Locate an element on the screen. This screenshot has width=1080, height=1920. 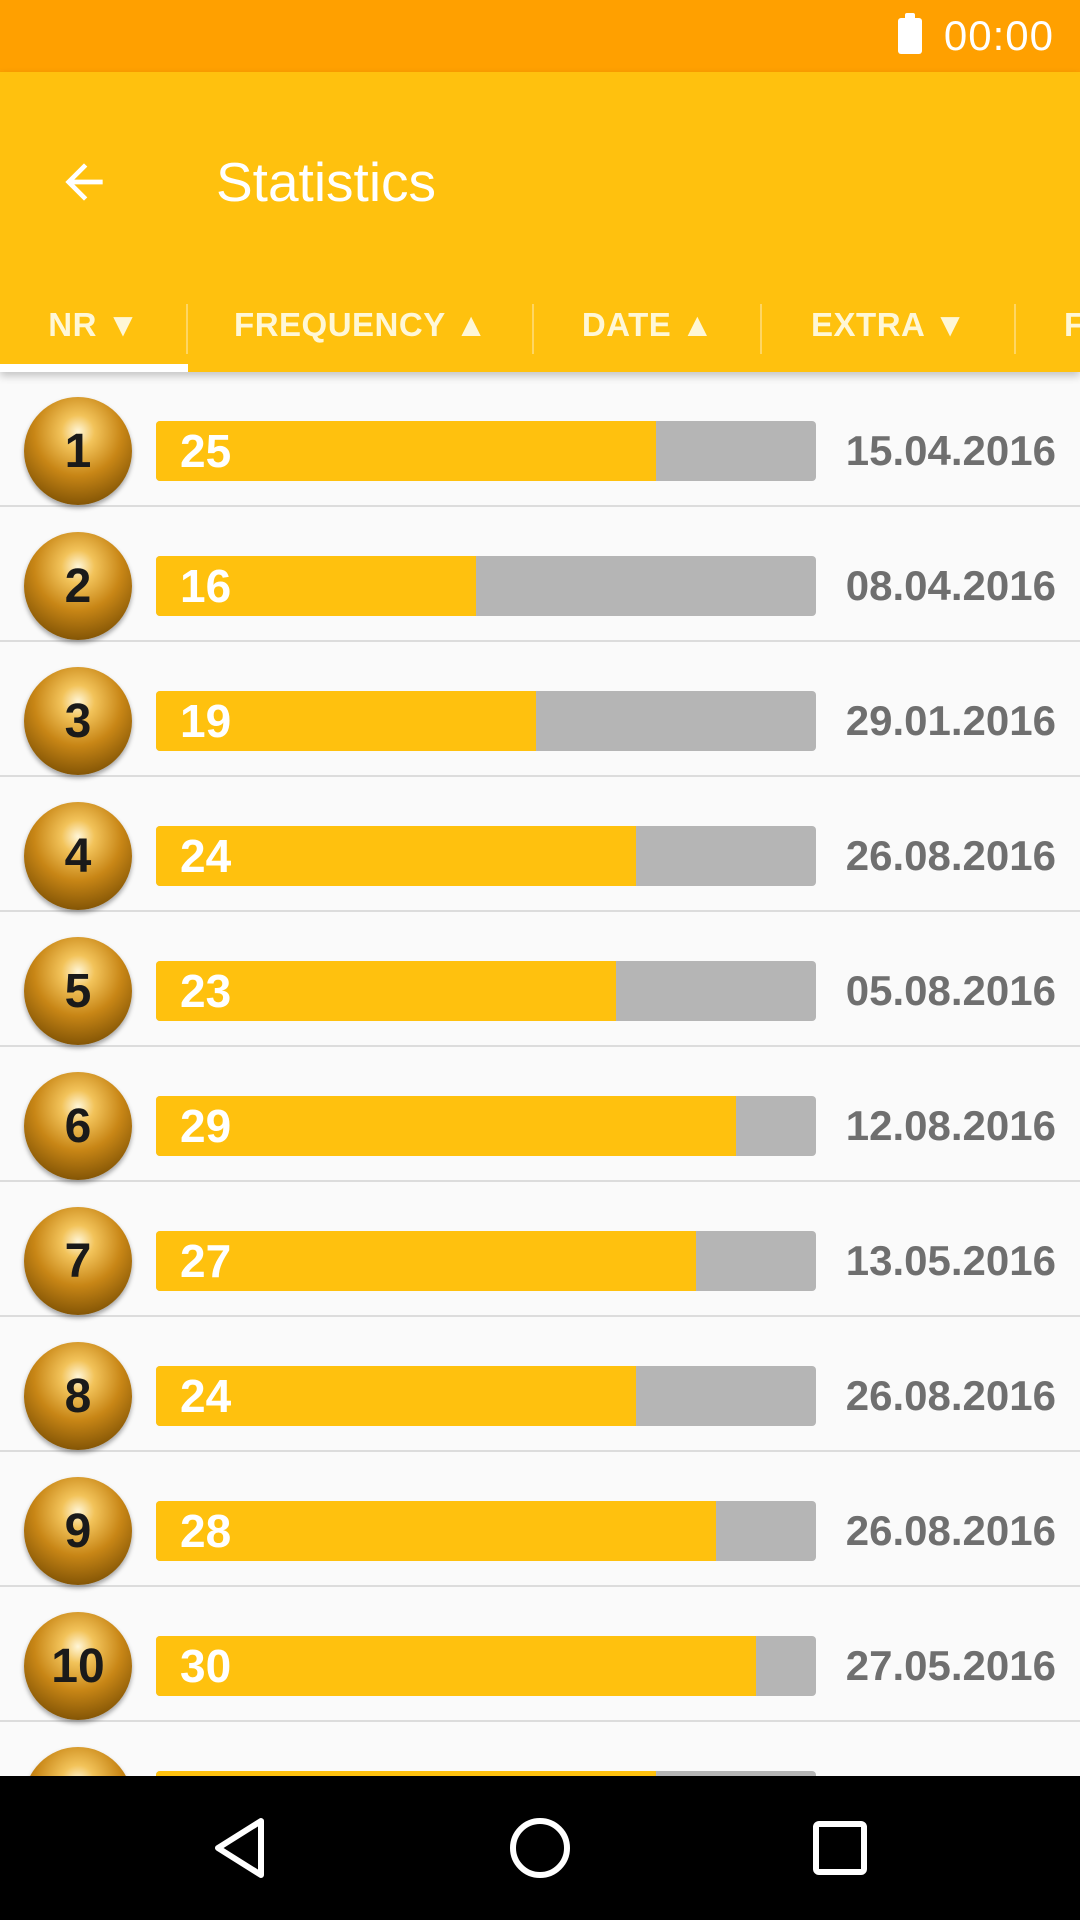
frequency-bar: 27 is located at coordinates (486, 1261).